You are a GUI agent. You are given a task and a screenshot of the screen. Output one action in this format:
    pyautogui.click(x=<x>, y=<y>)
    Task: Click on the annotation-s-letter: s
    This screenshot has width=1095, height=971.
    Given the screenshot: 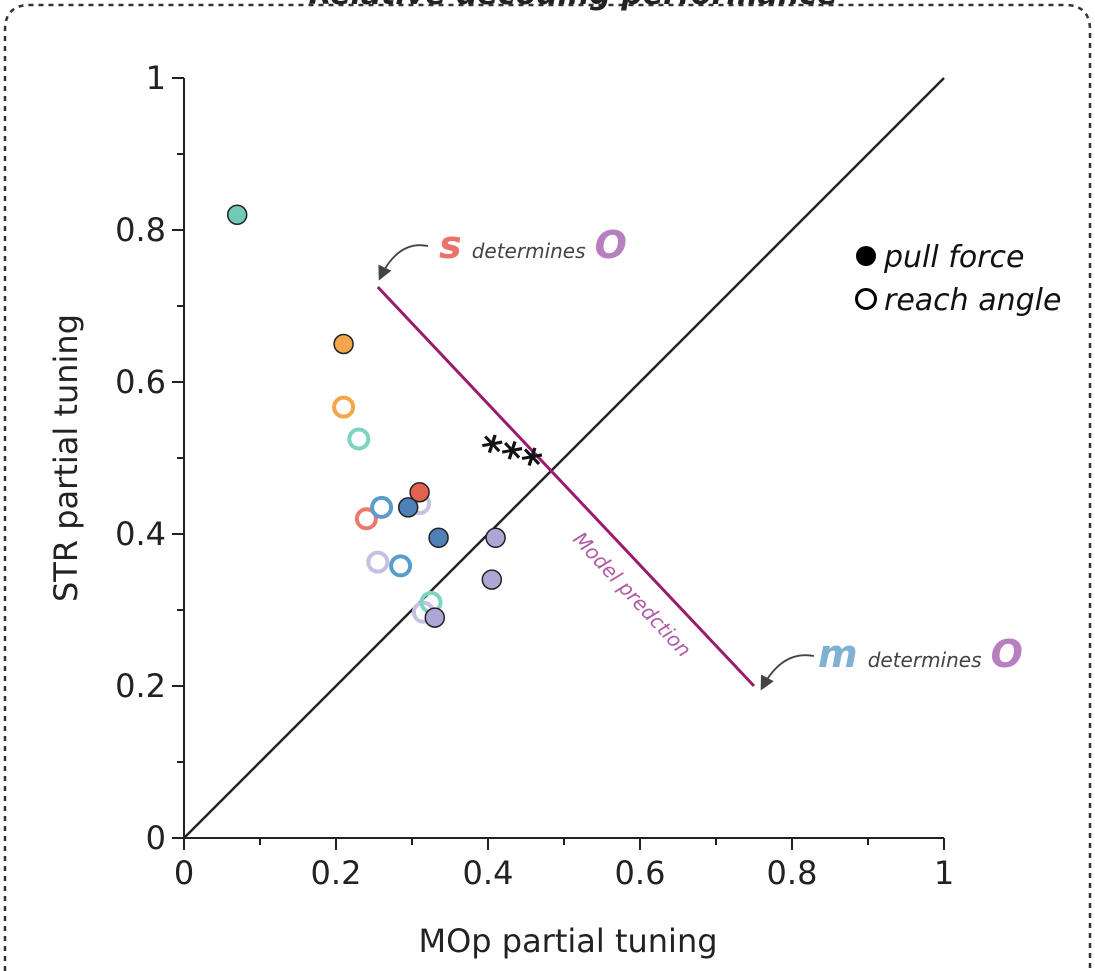 What is the action you would take?
    pyautogui.click(x=450, y=245)
    